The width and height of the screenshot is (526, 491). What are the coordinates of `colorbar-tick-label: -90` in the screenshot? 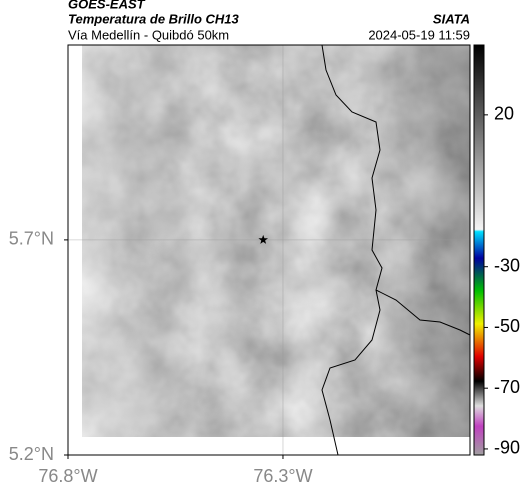 It's located at (507, 448).